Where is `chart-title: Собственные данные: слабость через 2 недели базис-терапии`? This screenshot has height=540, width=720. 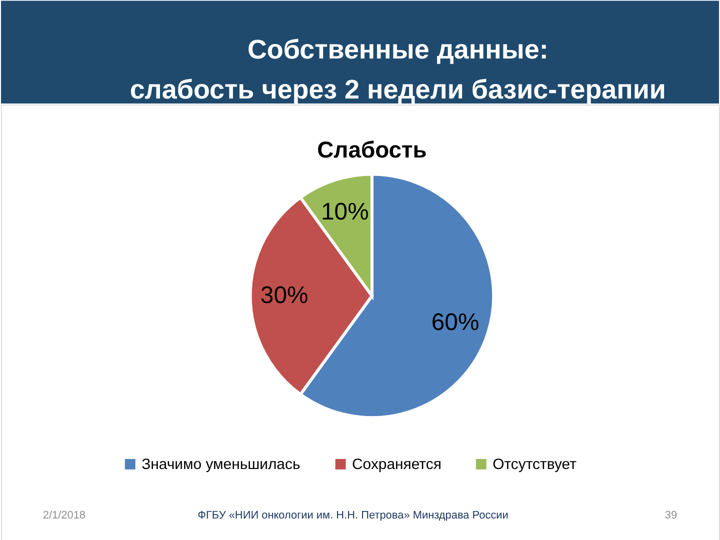
chart-title: Собственные данные: слабость через 2 недели базис-терапии is located at coordinates (398, 69).